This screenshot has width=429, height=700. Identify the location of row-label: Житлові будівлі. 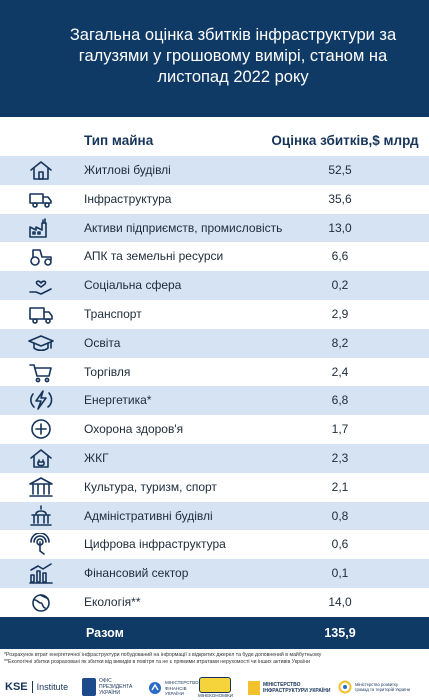
(127, 170).